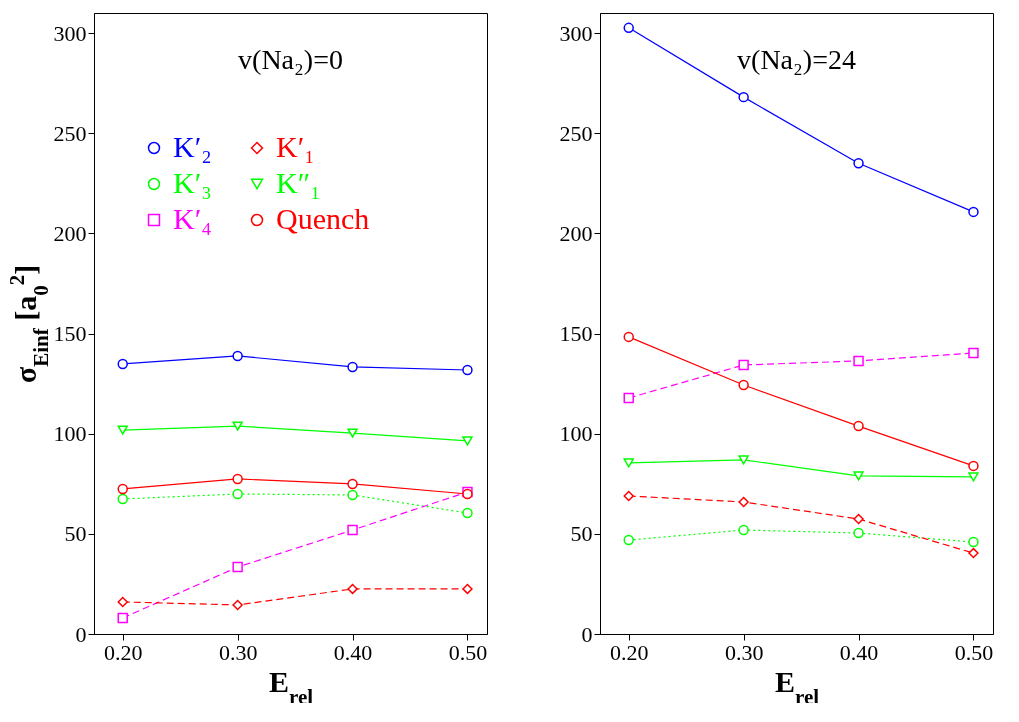  I want to click on legend-label: K′₂, so click(192, 146).